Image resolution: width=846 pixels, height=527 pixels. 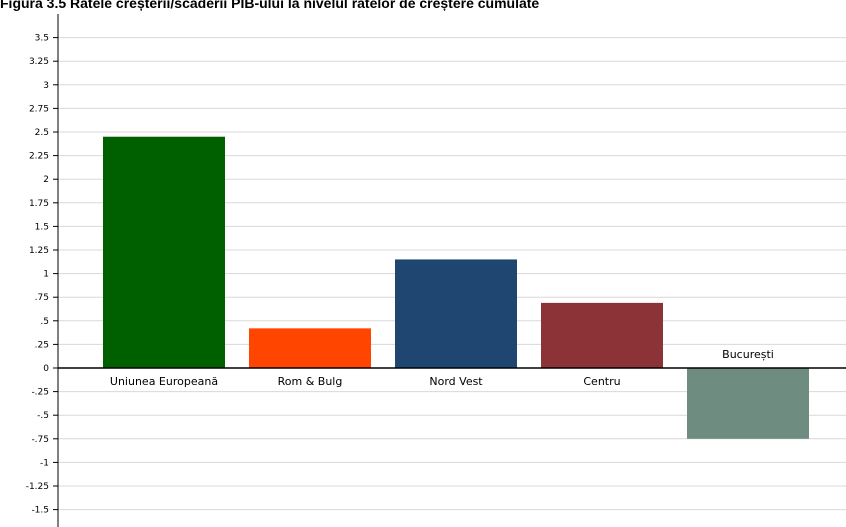 I want to click on y-tick-label: 3.5, so click(x=42, y=39).